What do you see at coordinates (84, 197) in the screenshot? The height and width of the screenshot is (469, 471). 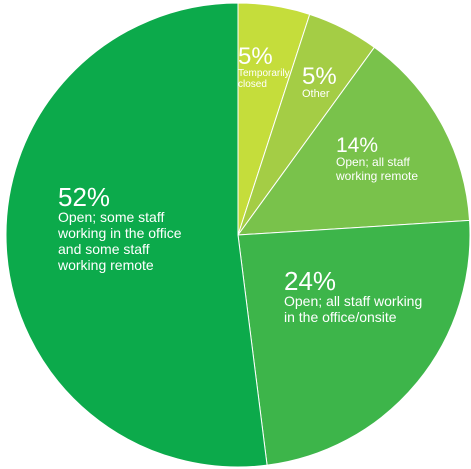 I see `slice-percent-label-5: 52%` at bounding box center [84, 197].